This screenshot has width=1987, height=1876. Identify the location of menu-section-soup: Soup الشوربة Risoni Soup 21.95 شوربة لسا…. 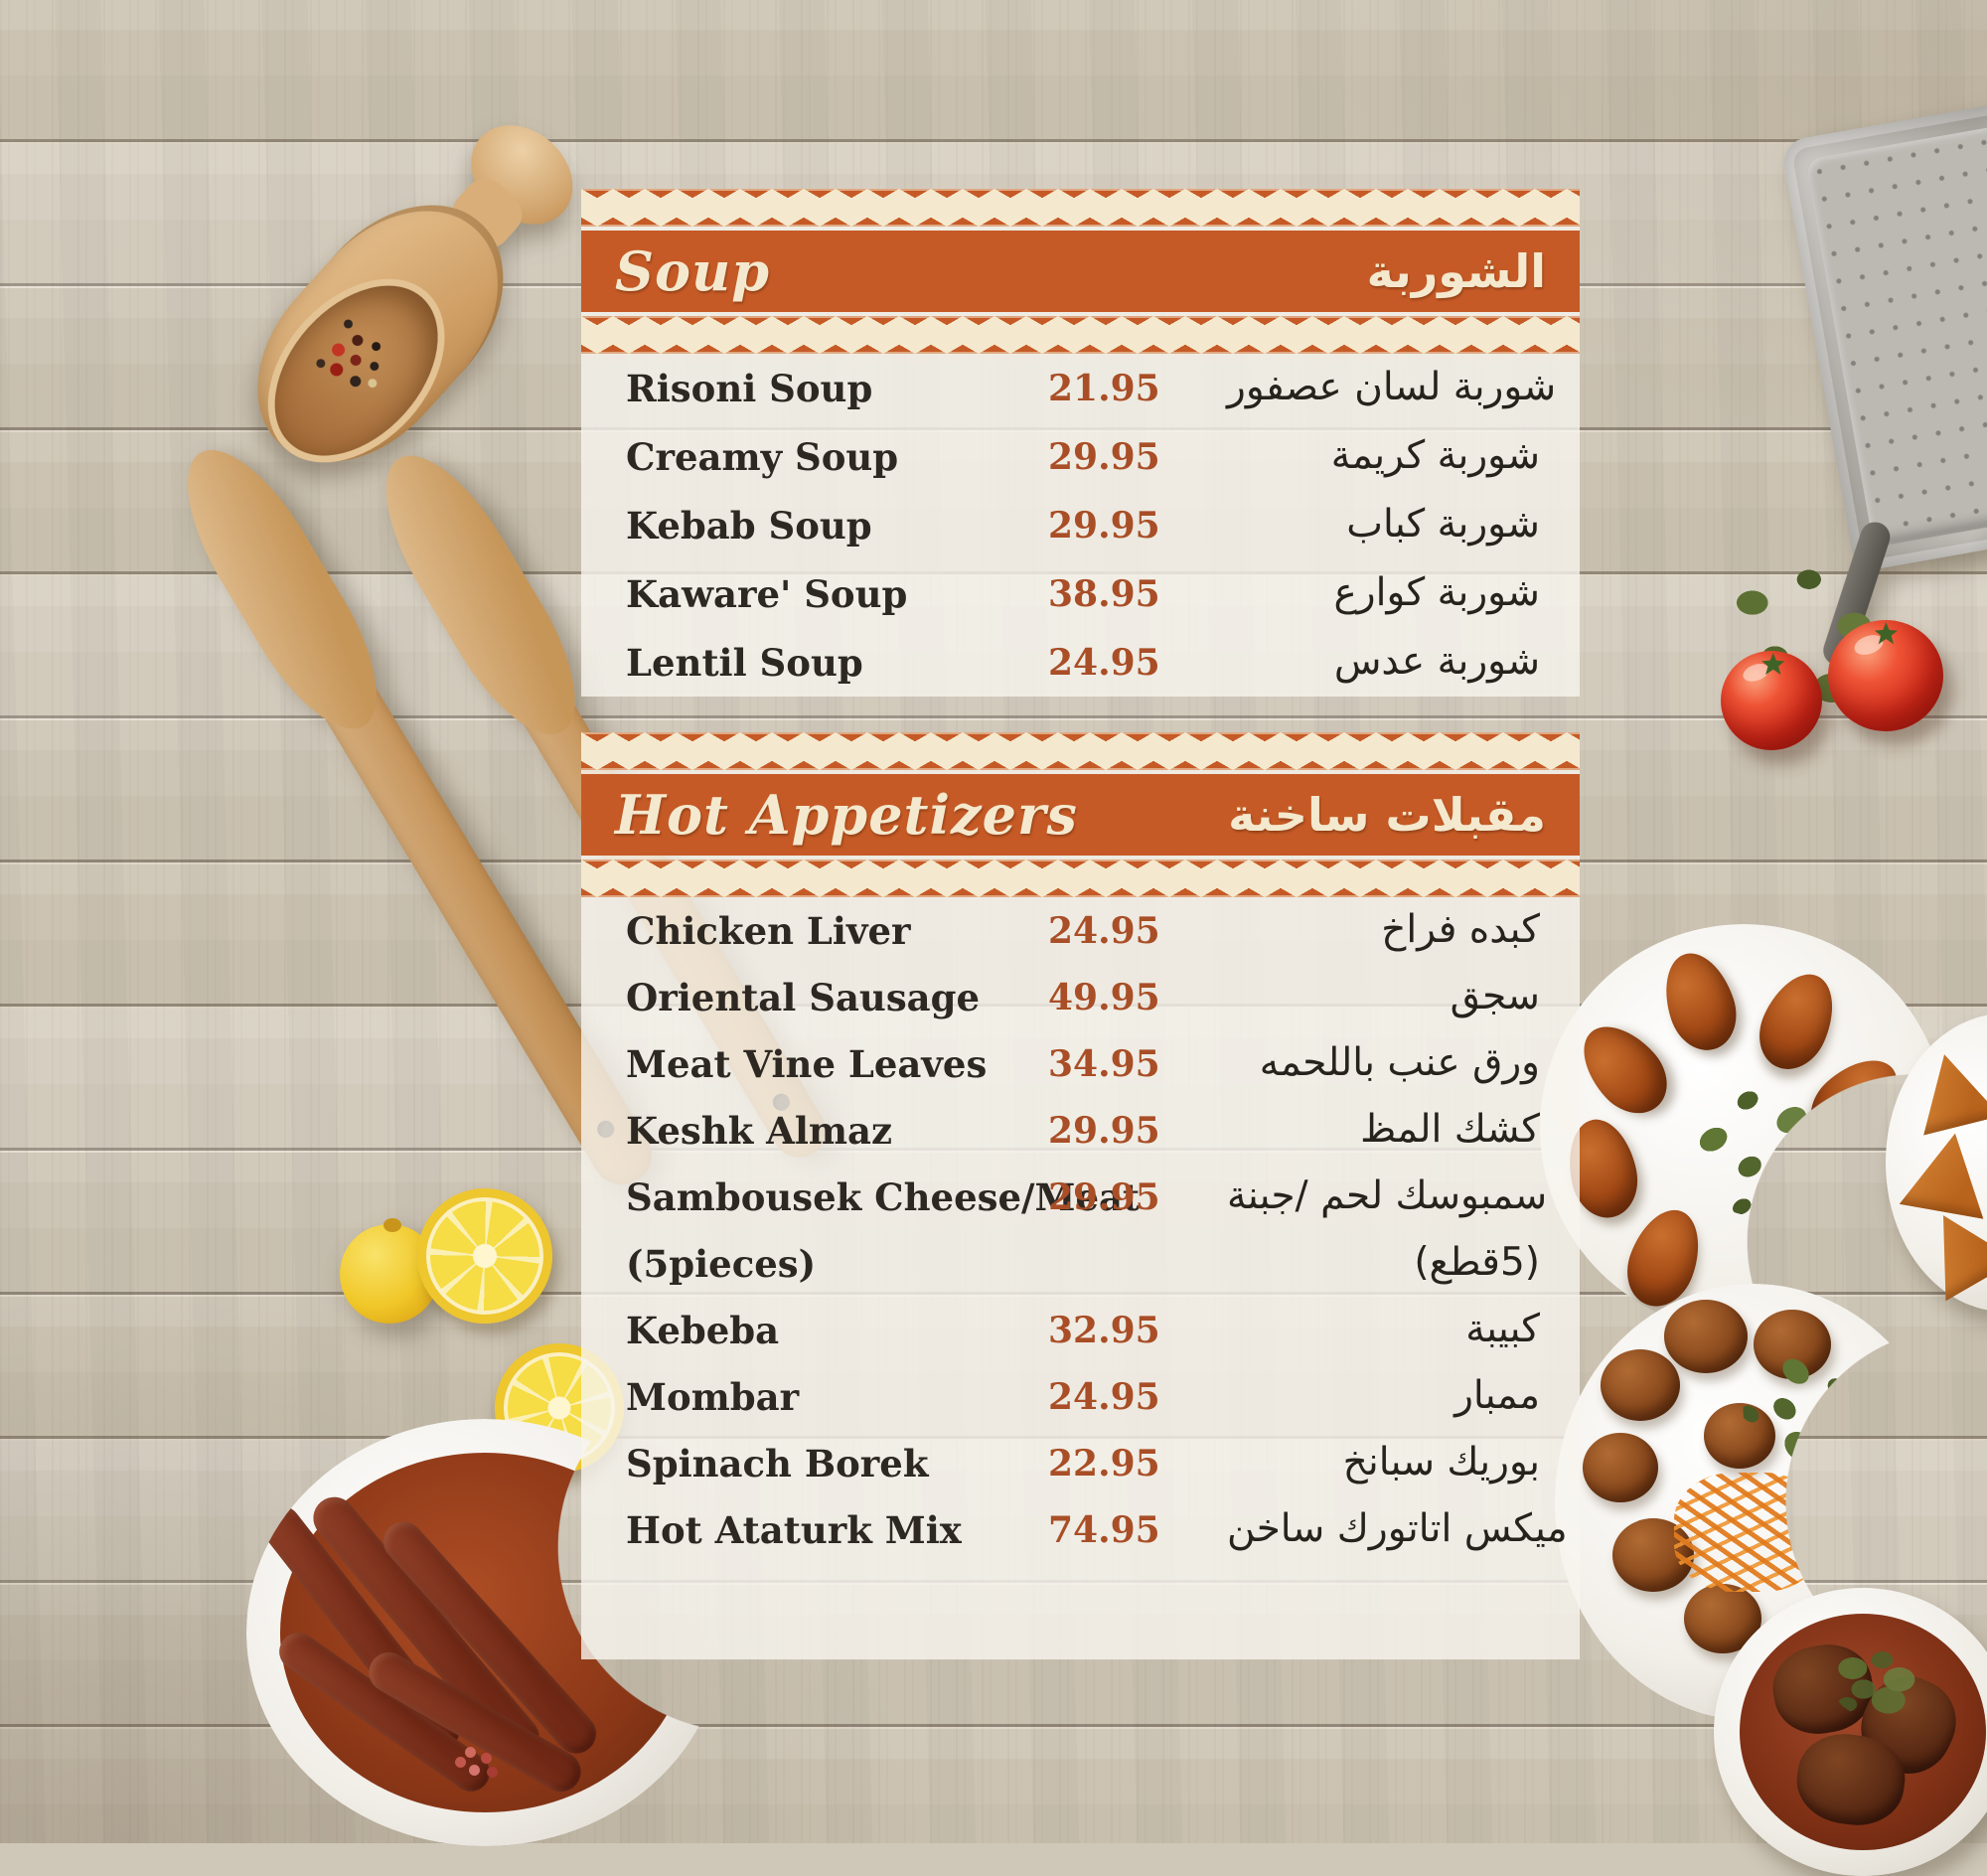
(1080, 443).